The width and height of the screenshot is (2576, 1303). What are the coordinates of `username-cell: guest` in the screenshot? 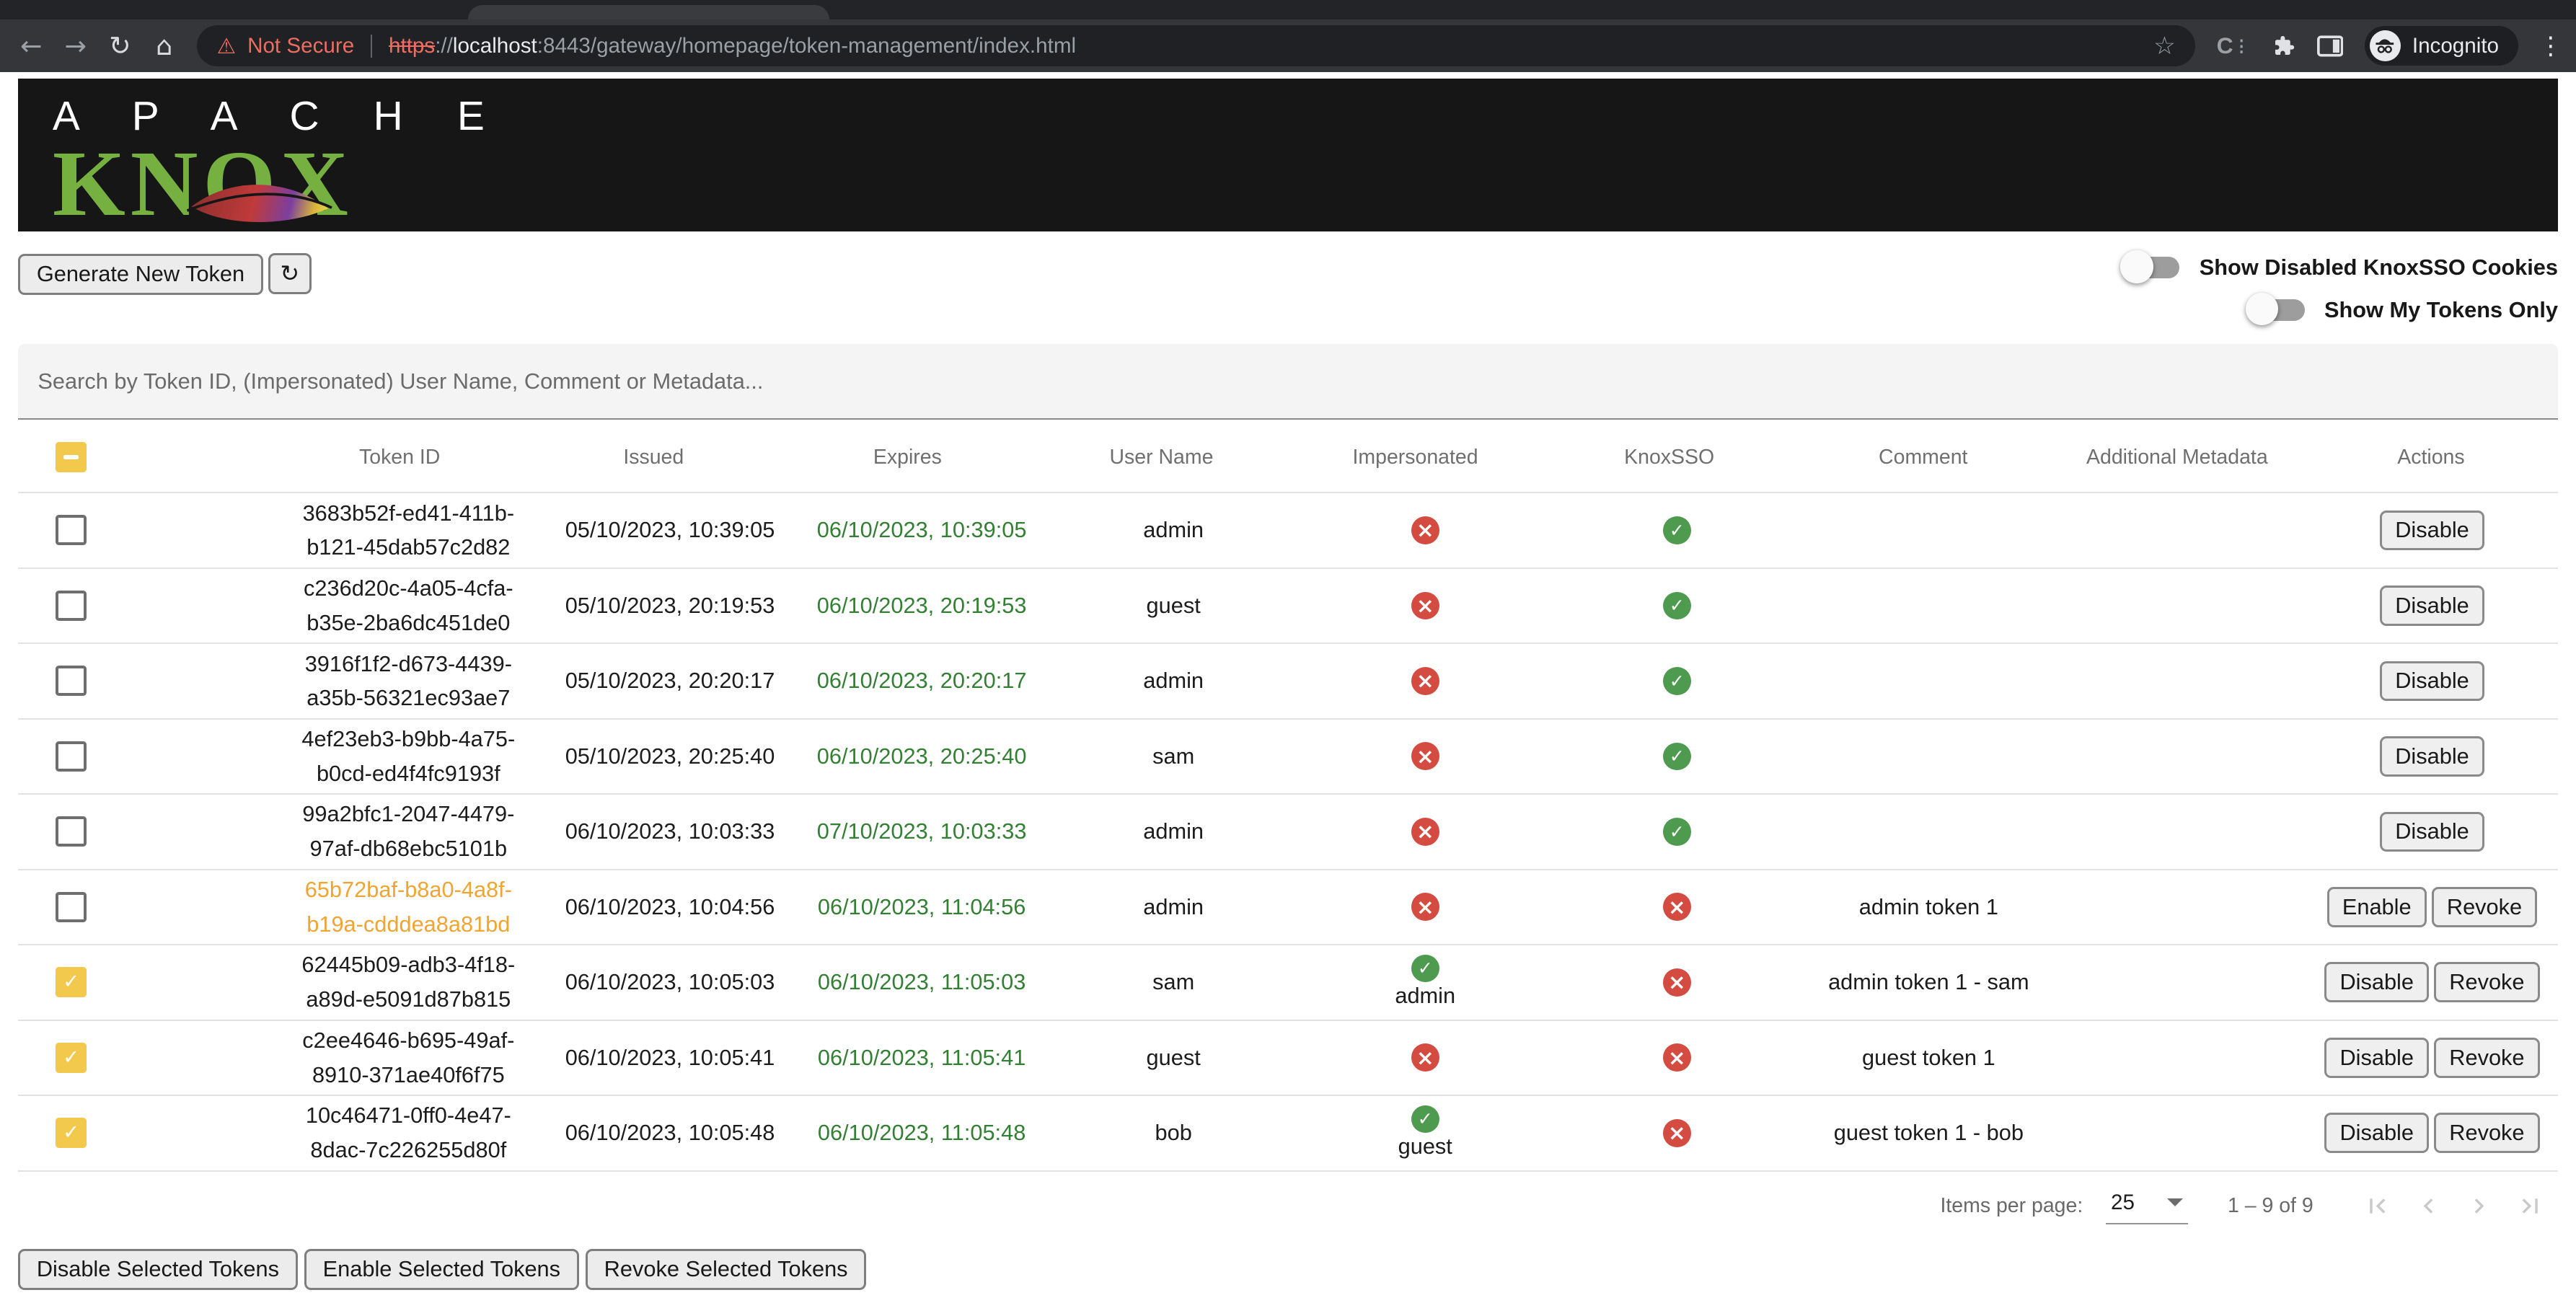 It's located at (1173, 605).